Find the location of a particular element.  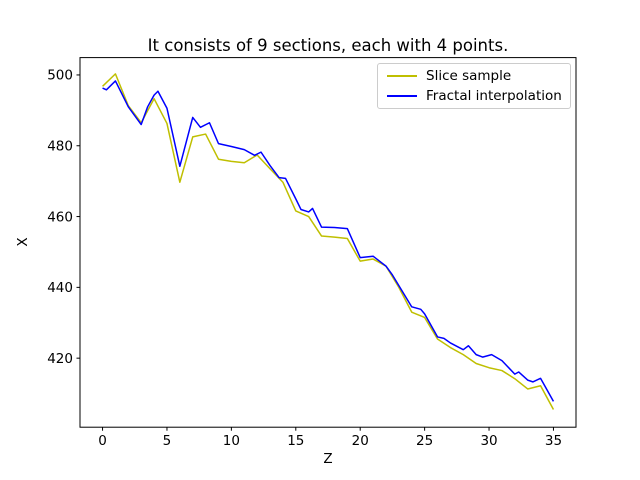

legend: Slice sample Fractal interpolation is located at coordinates (474, 86).